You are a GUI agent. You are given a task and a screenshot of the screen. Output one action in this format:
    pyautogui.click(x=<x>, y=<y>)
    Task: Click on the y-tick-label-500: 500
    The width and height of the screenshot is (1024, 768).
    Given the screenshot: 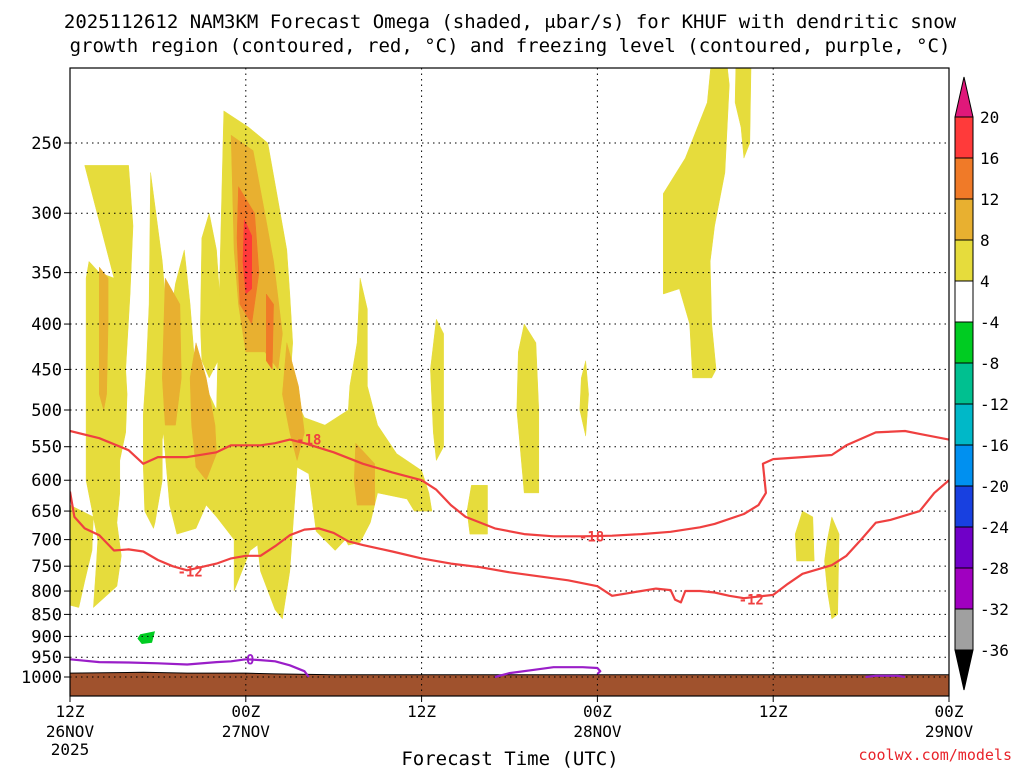 What is the action you would take?
    pyautogui.click(x=46, y=411)
    